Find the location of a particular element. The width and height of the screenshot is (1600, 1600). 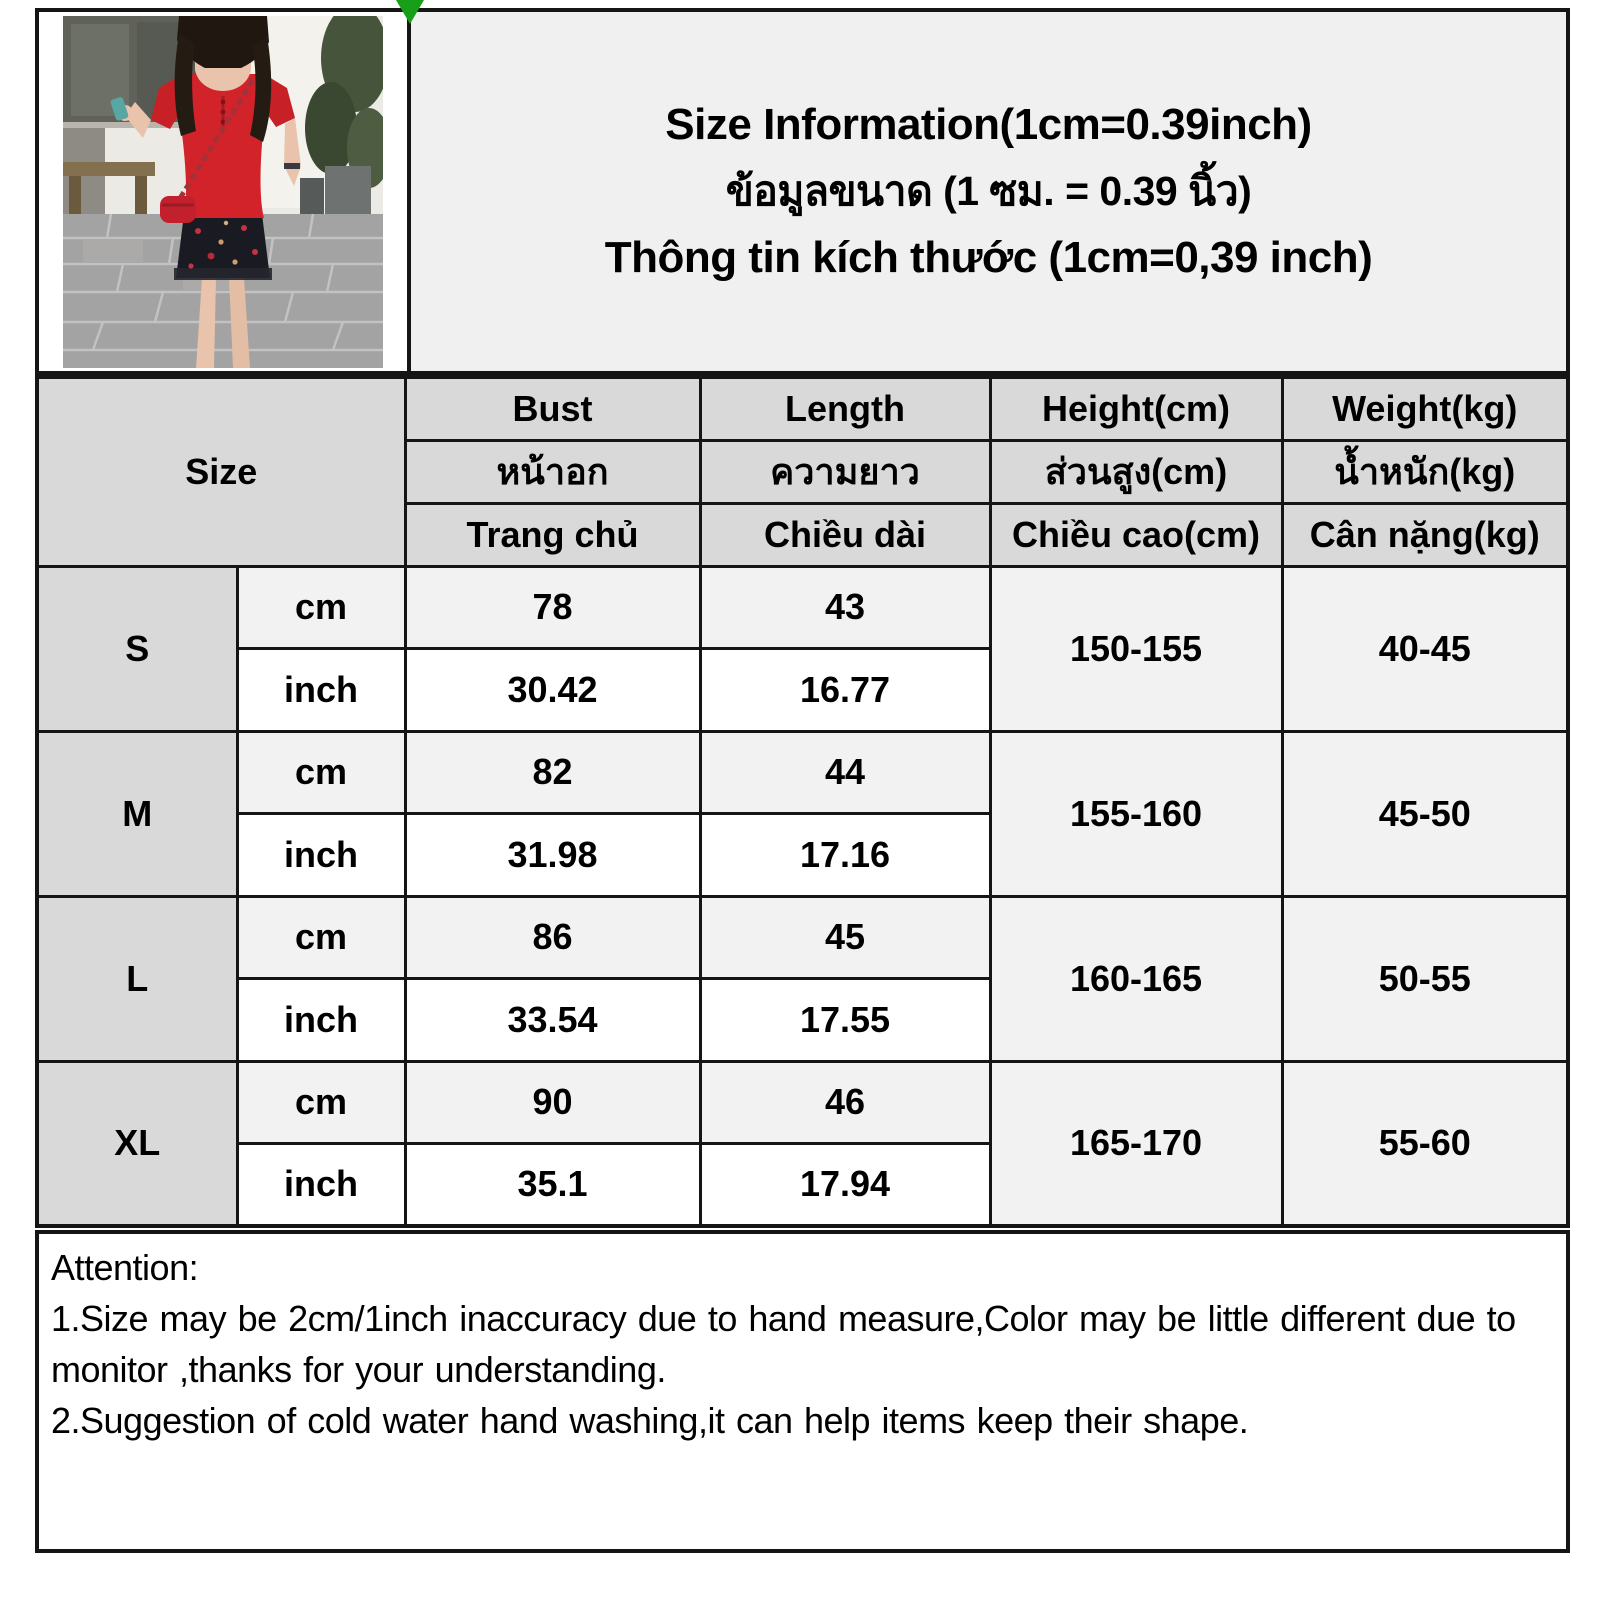

cell-length-inch: 17.55 is located at coordinates (845, 1019).